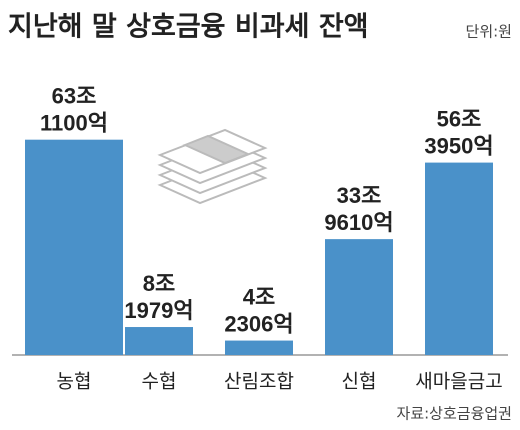 This screenshot has height=430, width=520. I want to click on value-label: 1100억, so click(74, 122).